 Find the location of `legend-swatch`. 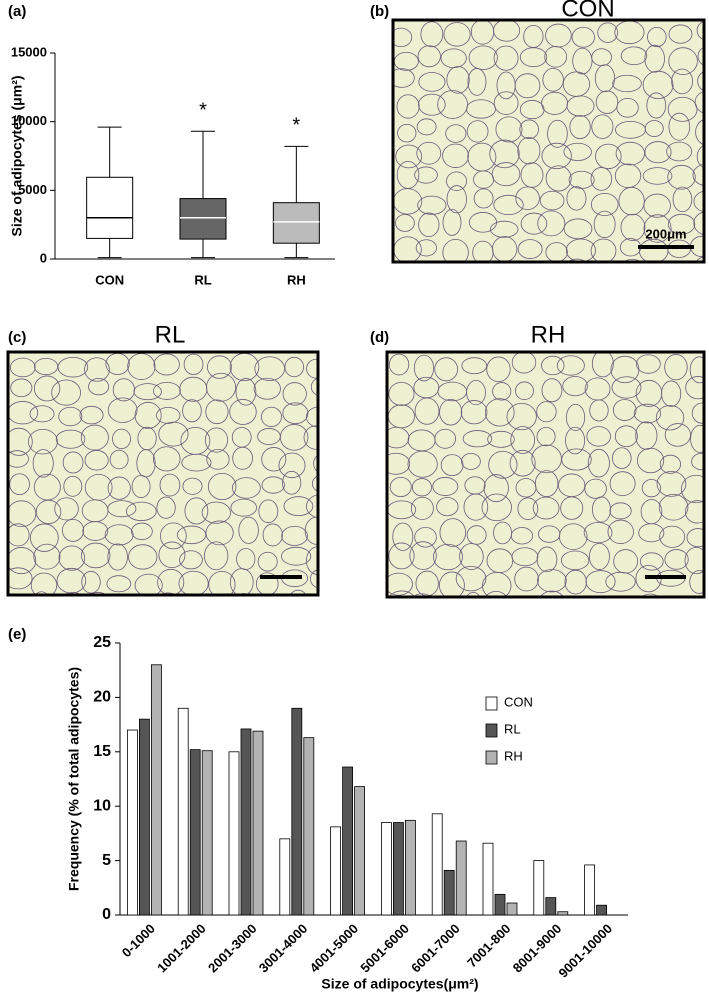

legend-swatch is located at coordinates (491, 730).